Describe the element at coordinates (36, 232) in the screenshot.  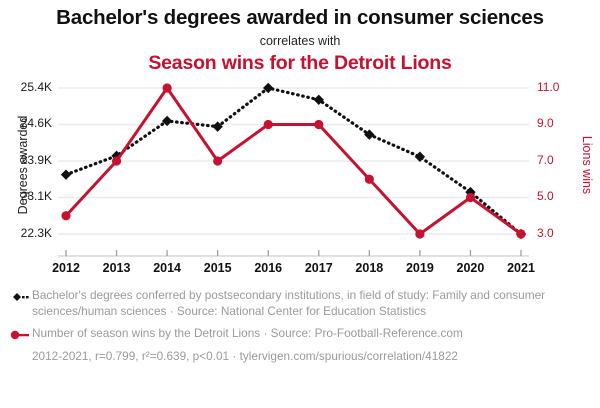
I see `left-axis-tick-label: 22.3K` at that location.